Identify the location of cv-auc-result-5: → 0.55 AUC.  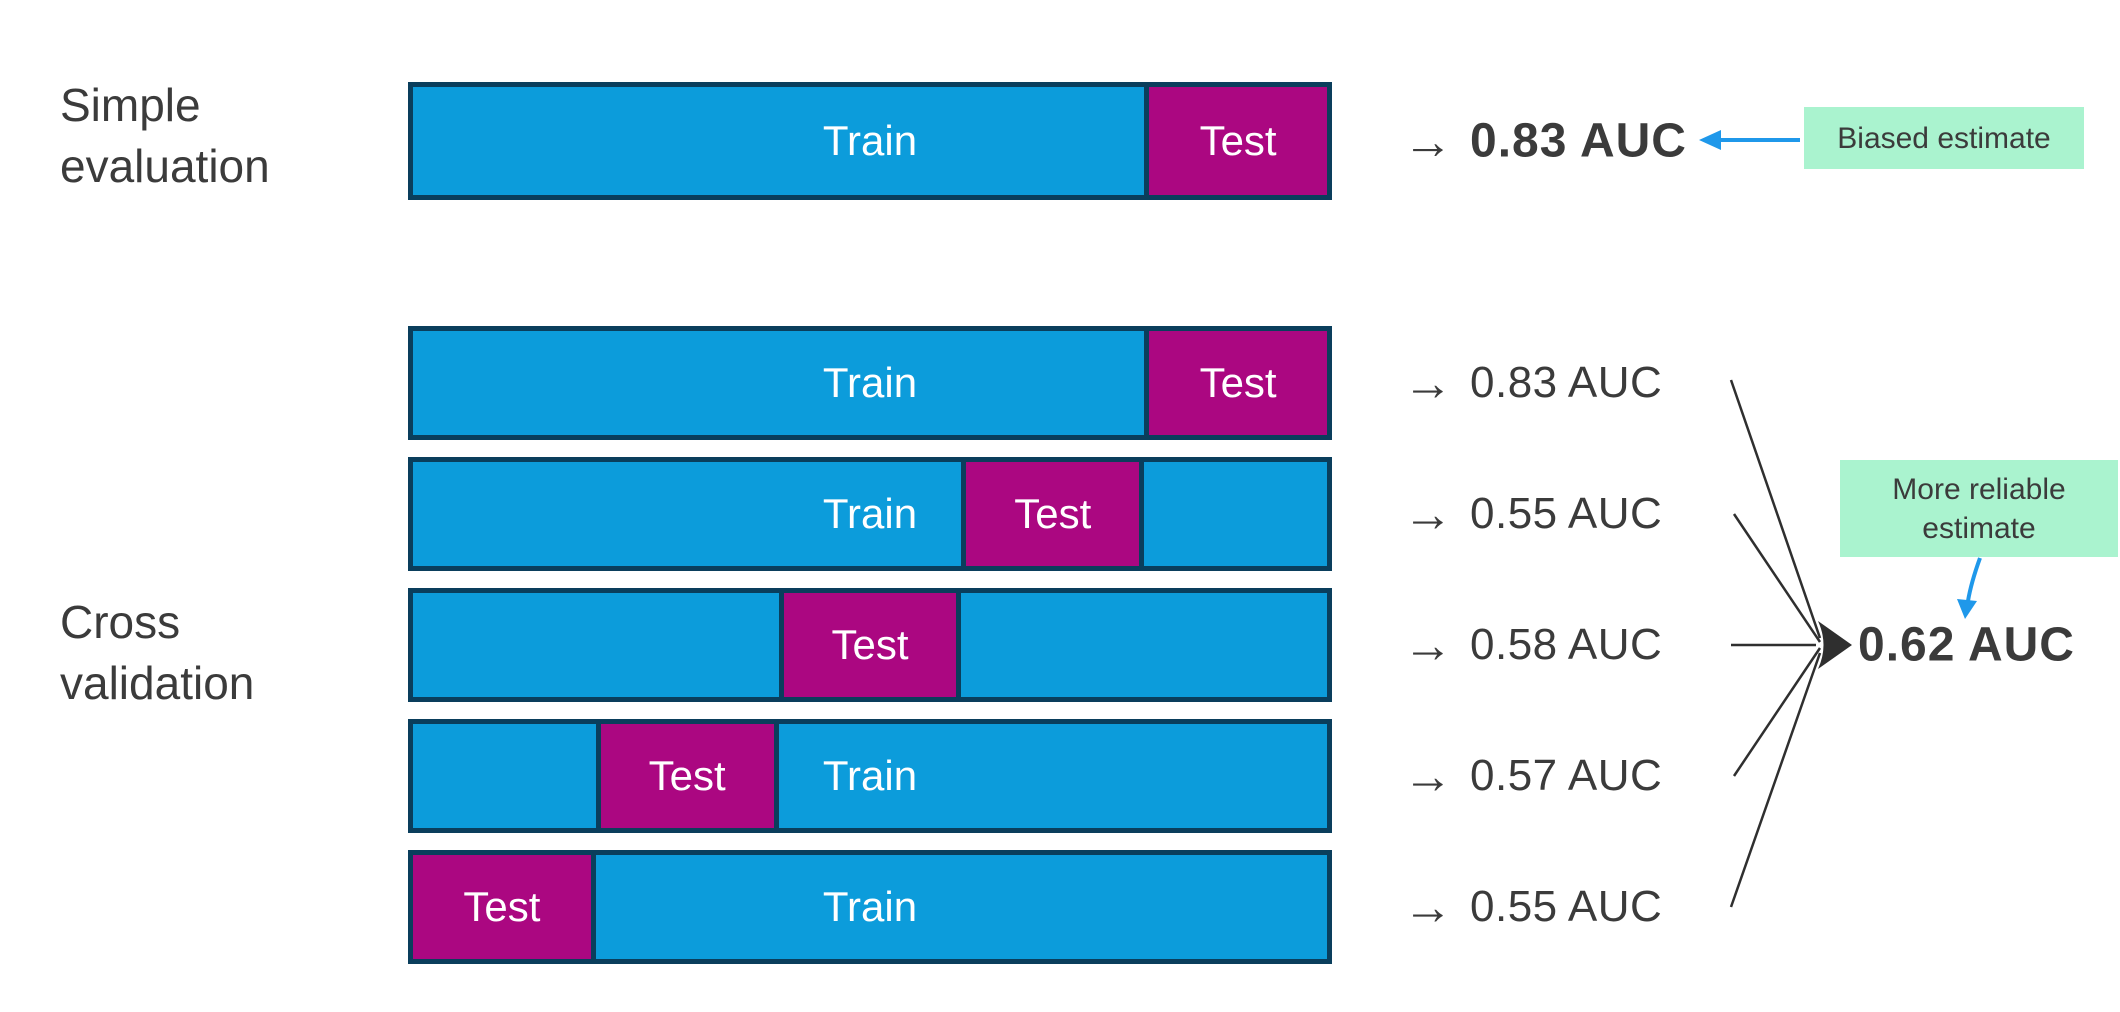
(1532, 907).